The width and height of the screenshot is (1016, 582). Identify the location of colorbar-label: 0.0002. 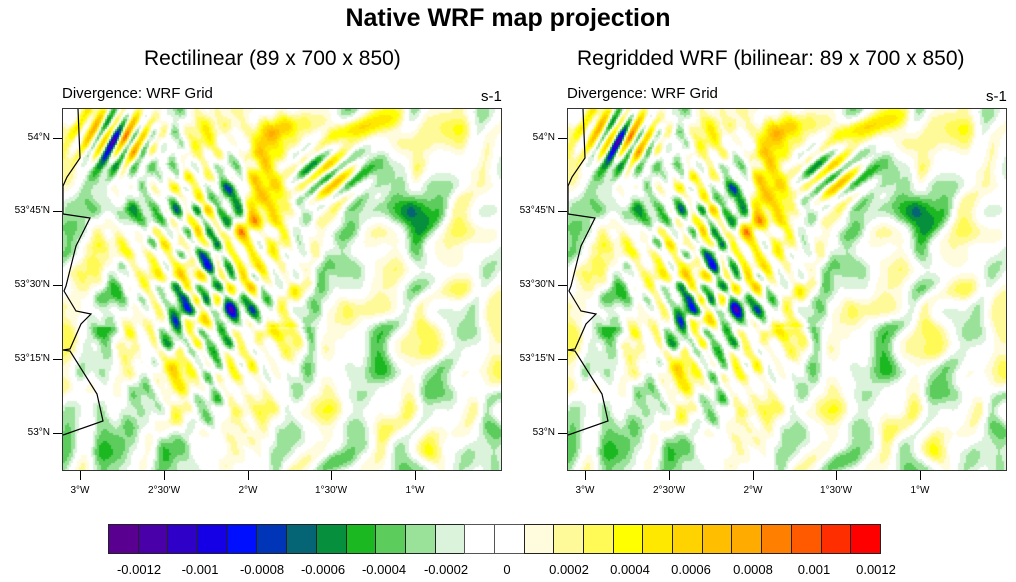
(569, 569).